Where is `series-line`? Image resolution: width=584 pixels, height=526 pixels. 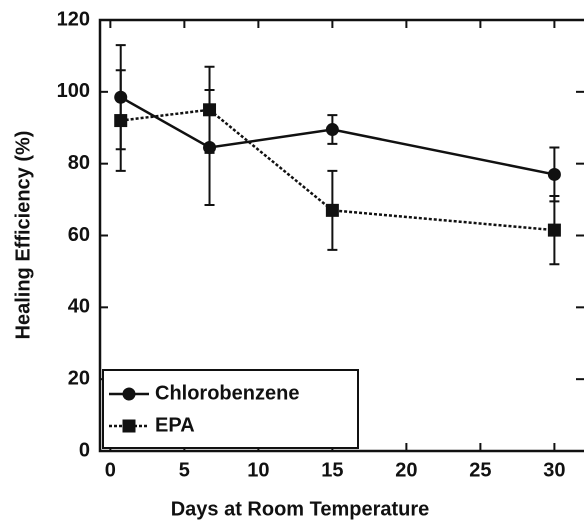 series-line is located at coordinates (337, 136).